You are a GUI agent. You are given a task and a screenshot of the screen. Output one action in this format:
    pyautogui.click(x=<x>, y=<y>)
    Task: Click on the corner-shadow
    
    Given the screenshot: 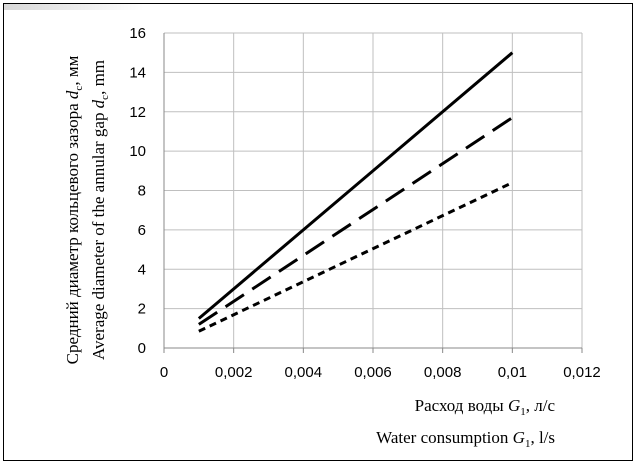 What is the action you would take?
    pyautogui.click(x=74, y=7)
    